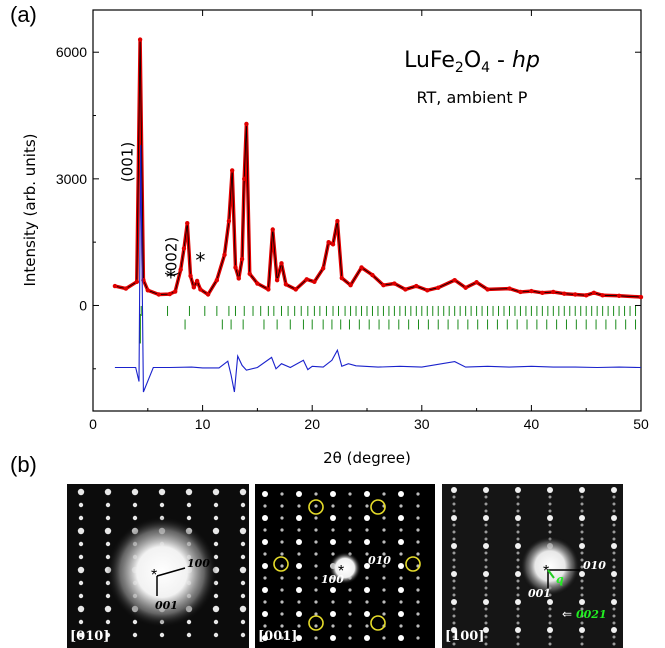  Describe the element at coordinates (546, 571) in the screenshot. I see `origin-star: *` at that location.